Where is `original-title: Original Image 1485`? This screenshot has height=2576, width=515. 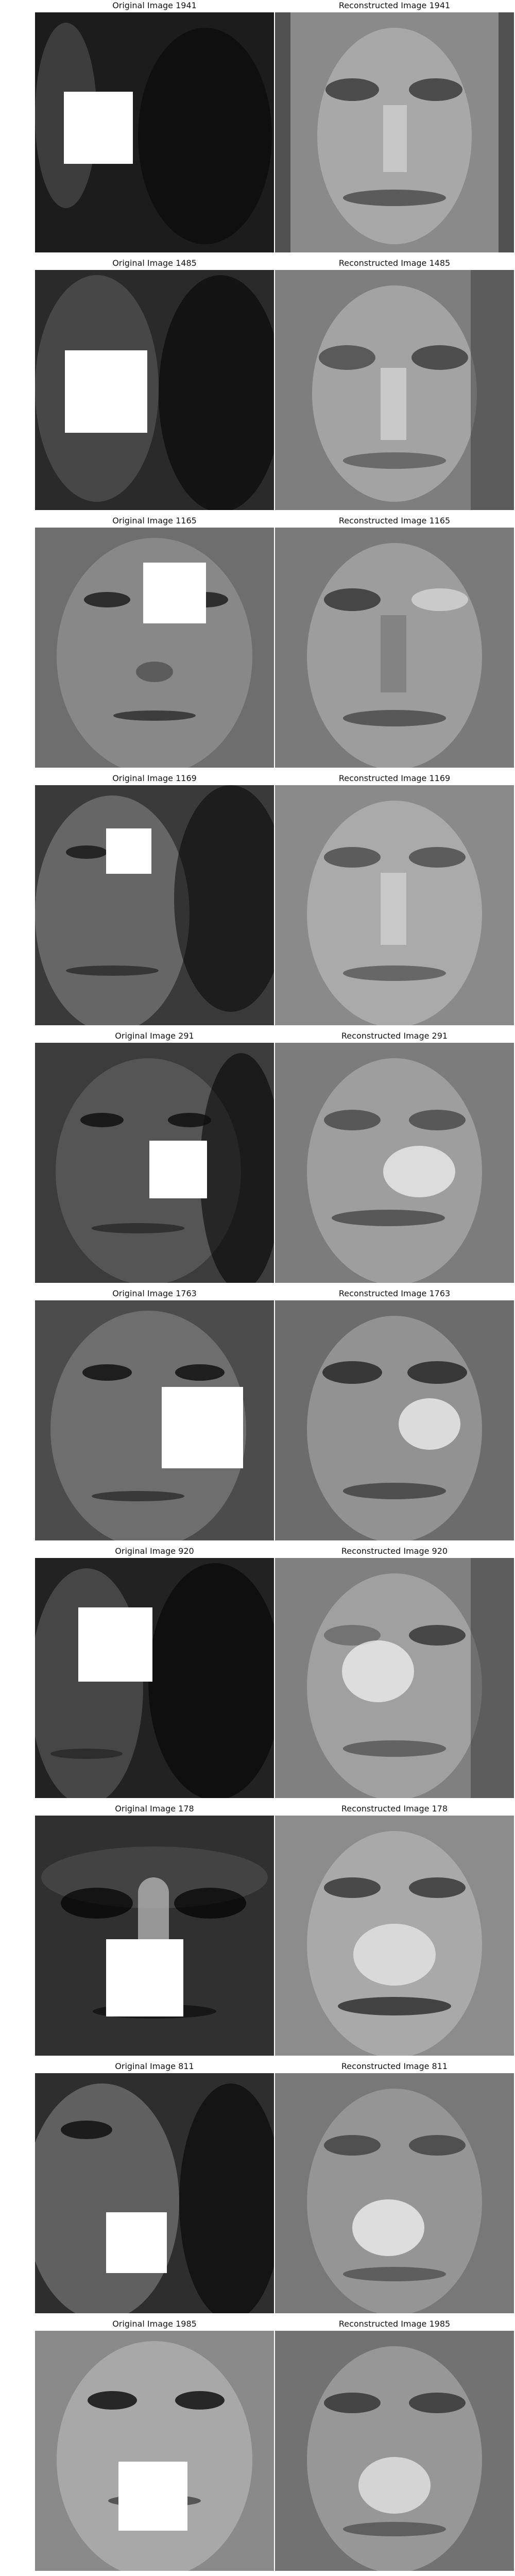
original-title: Original Image 1485 is located at coordinates (154, 263).